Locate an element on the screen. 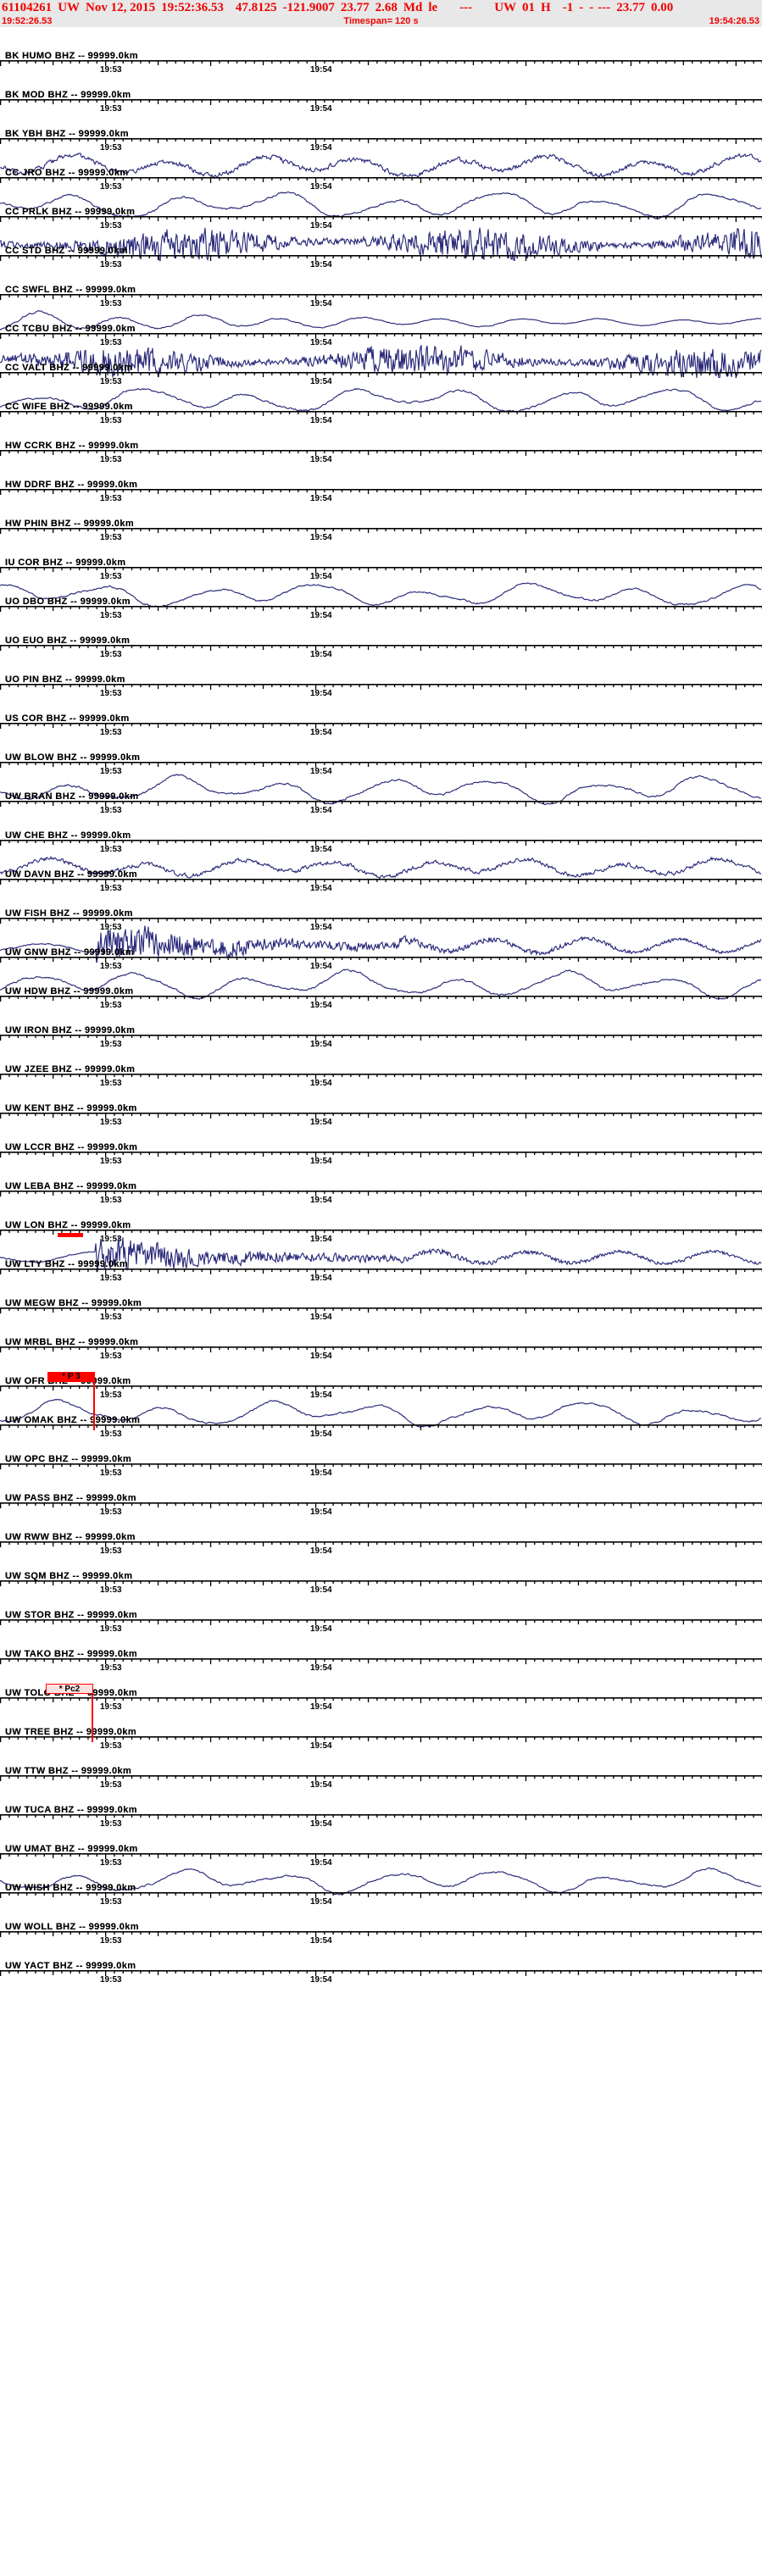 The width and height of the screenshot is (762, 2576). trace-row: CC PRLK BHZ -- 99999.0km 19:53 19:54 is located at coordinates (381, 206).